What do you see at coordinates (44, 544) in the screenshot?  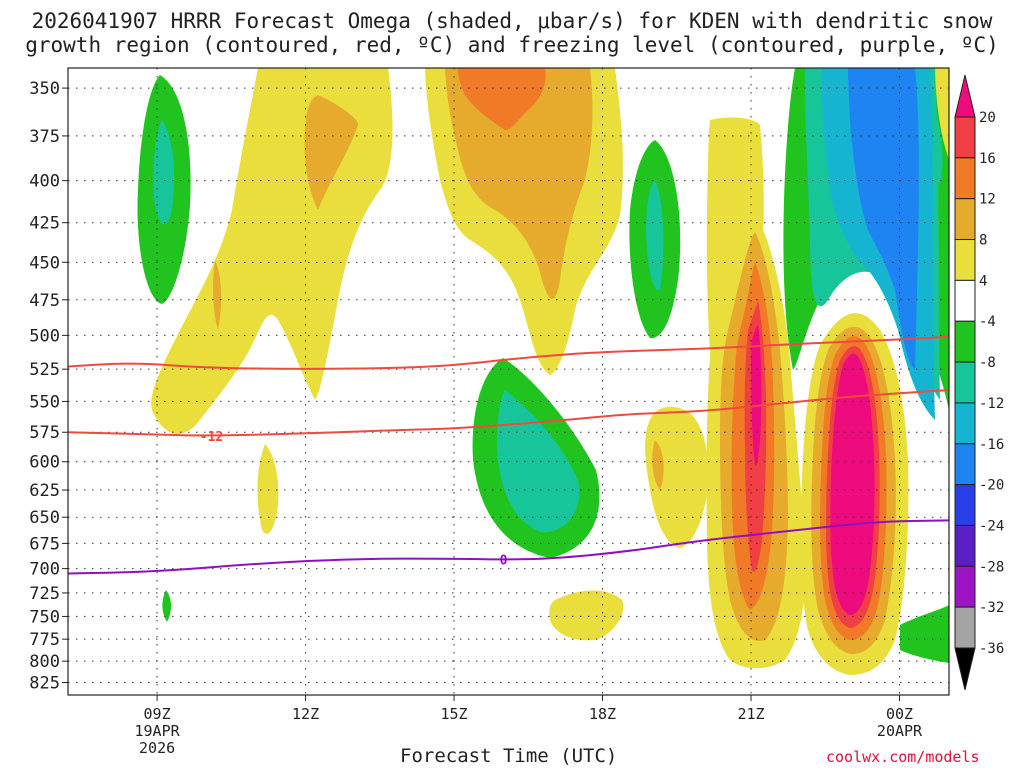 I see `y-tick-label: 675` at bounding box center [44, 544].